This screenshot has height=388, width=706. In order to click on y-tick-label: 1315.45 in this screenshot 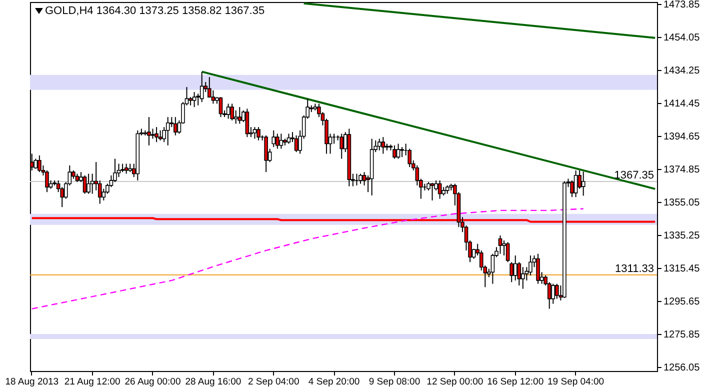, I will do `click(682, 269)`.